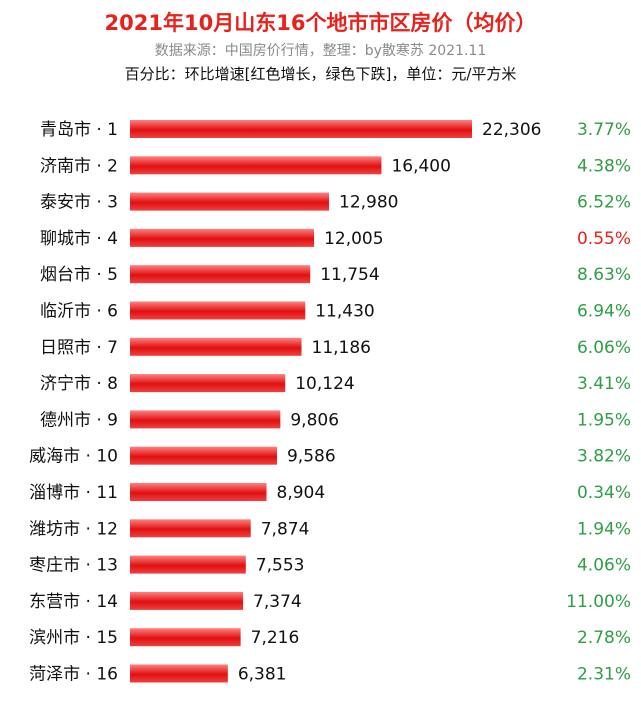  What do you see at coordinates (420, 166) in the screenshot?
I see `value-label: 16,400` at bounding box center [420, 166].